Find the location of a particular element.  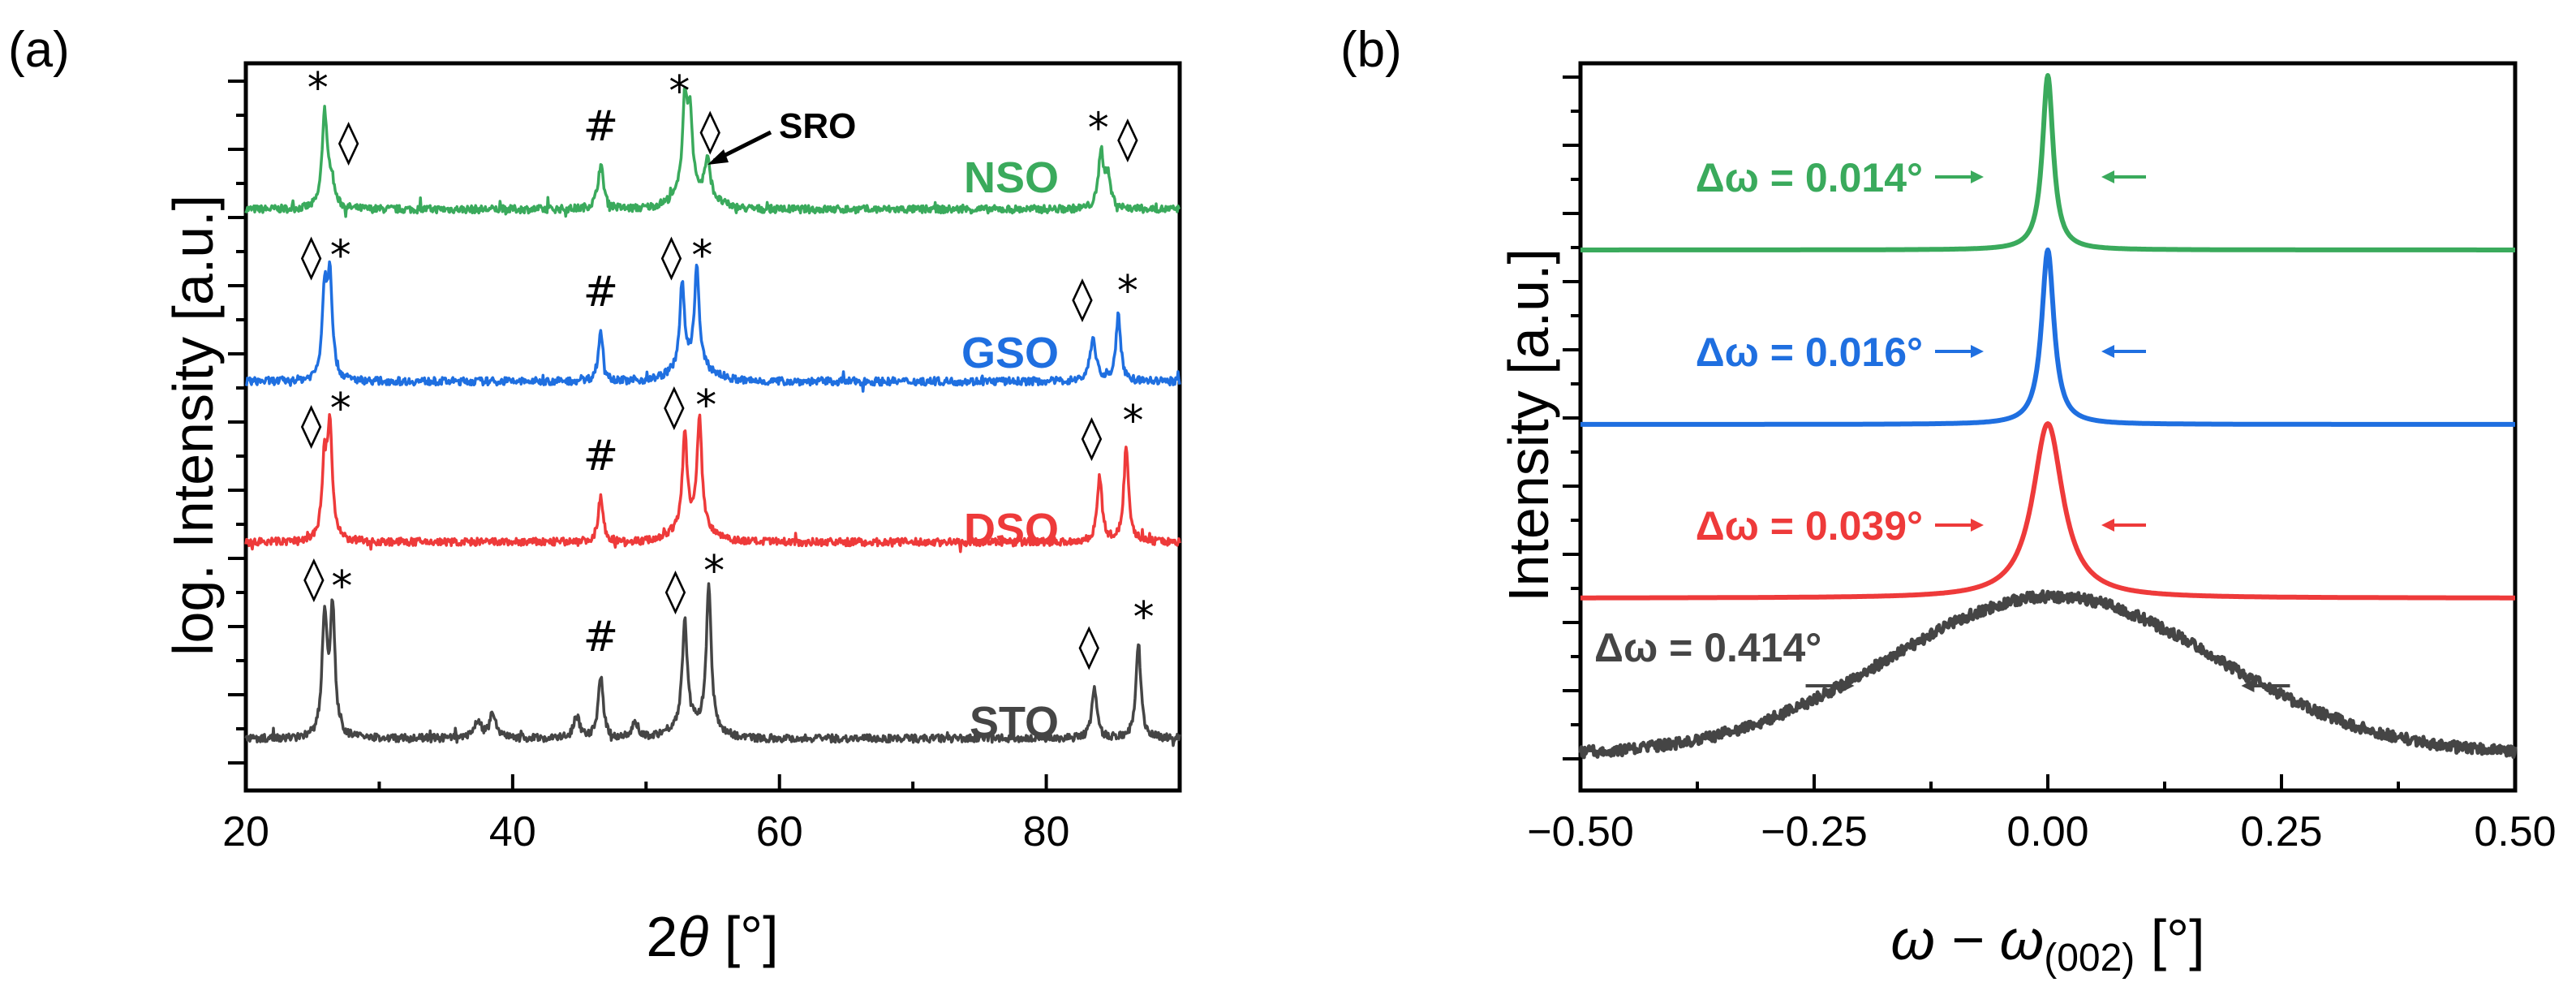

rocking-curve-nso is located at coordinates (2048, 163).